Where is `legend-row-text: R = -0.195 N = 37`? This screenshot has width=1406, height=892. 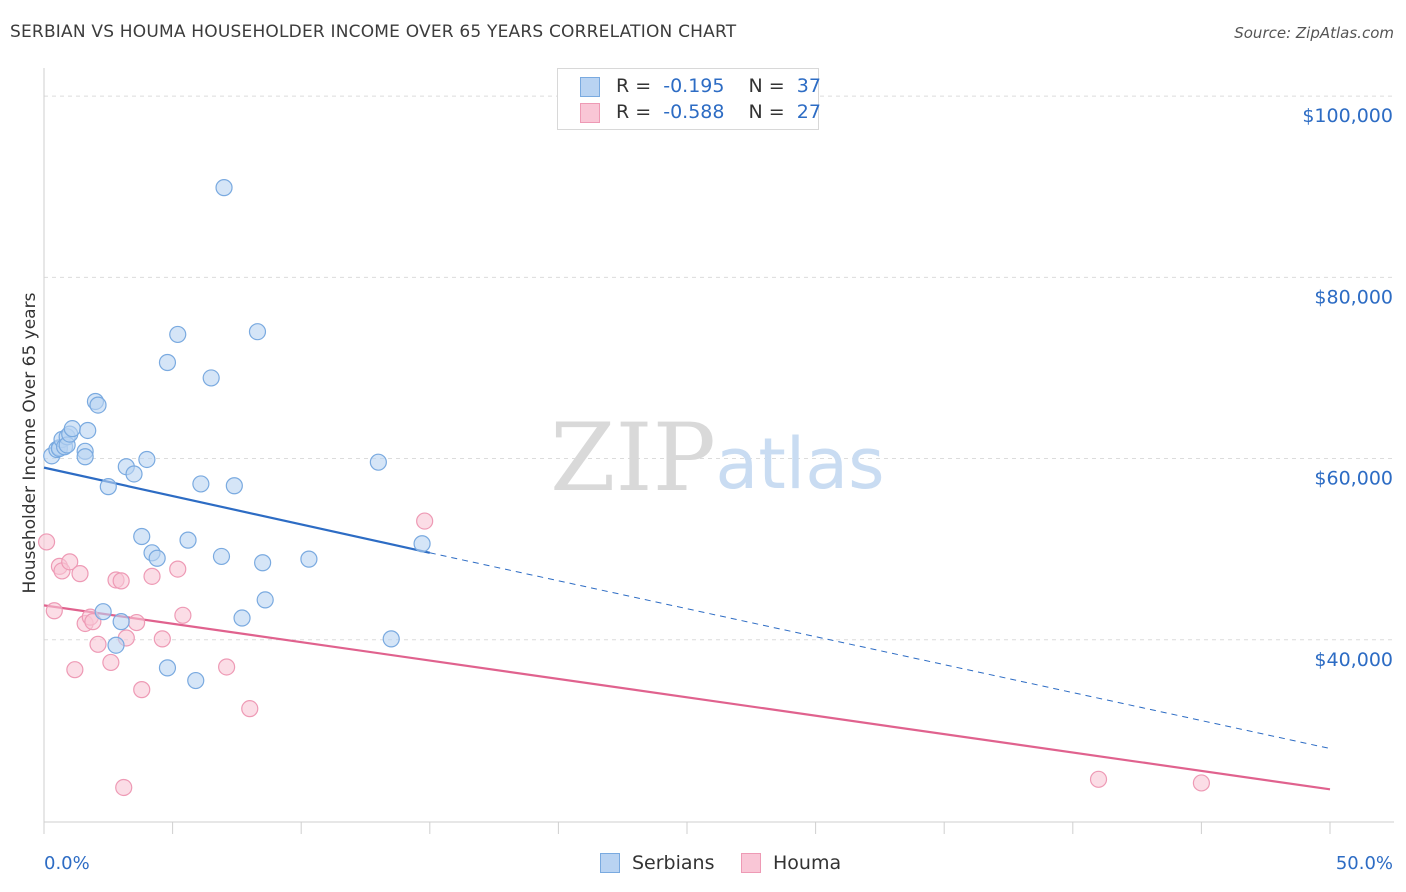 legend-row-text: R = -0.195 N = 37 is located at coordinates (718, 86).